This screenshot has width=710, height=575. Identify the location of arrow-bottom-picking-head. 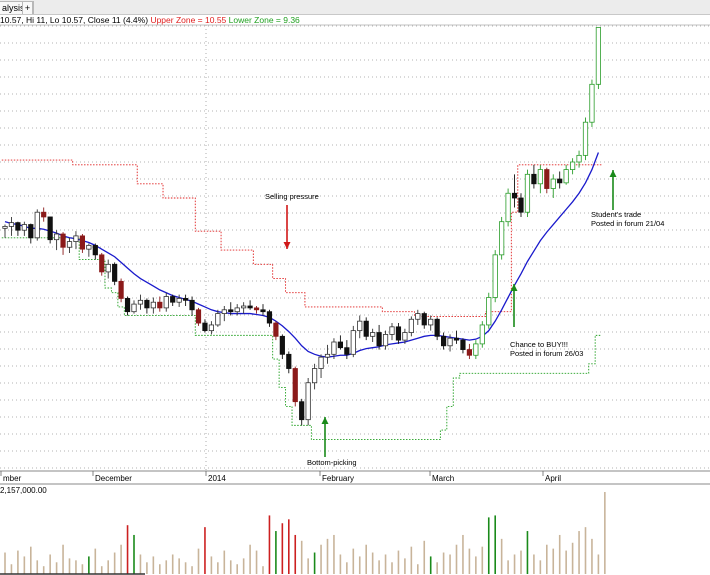
(325, 420).